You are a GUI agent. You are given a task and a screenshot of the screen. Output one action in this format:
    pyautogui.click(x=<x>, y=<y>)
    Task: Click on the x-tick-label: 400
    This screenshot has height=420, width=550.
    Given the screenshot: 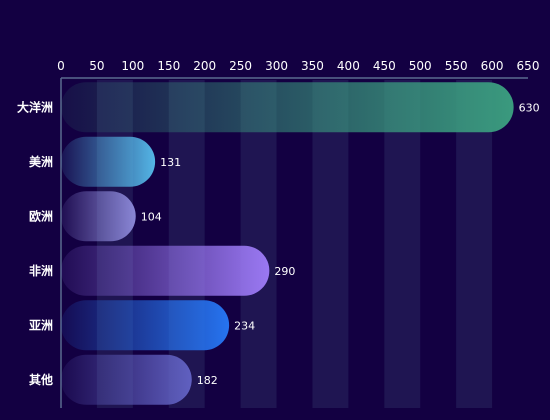 What is the action you would take?
    pyautogui.click(x=348, y=66)
    